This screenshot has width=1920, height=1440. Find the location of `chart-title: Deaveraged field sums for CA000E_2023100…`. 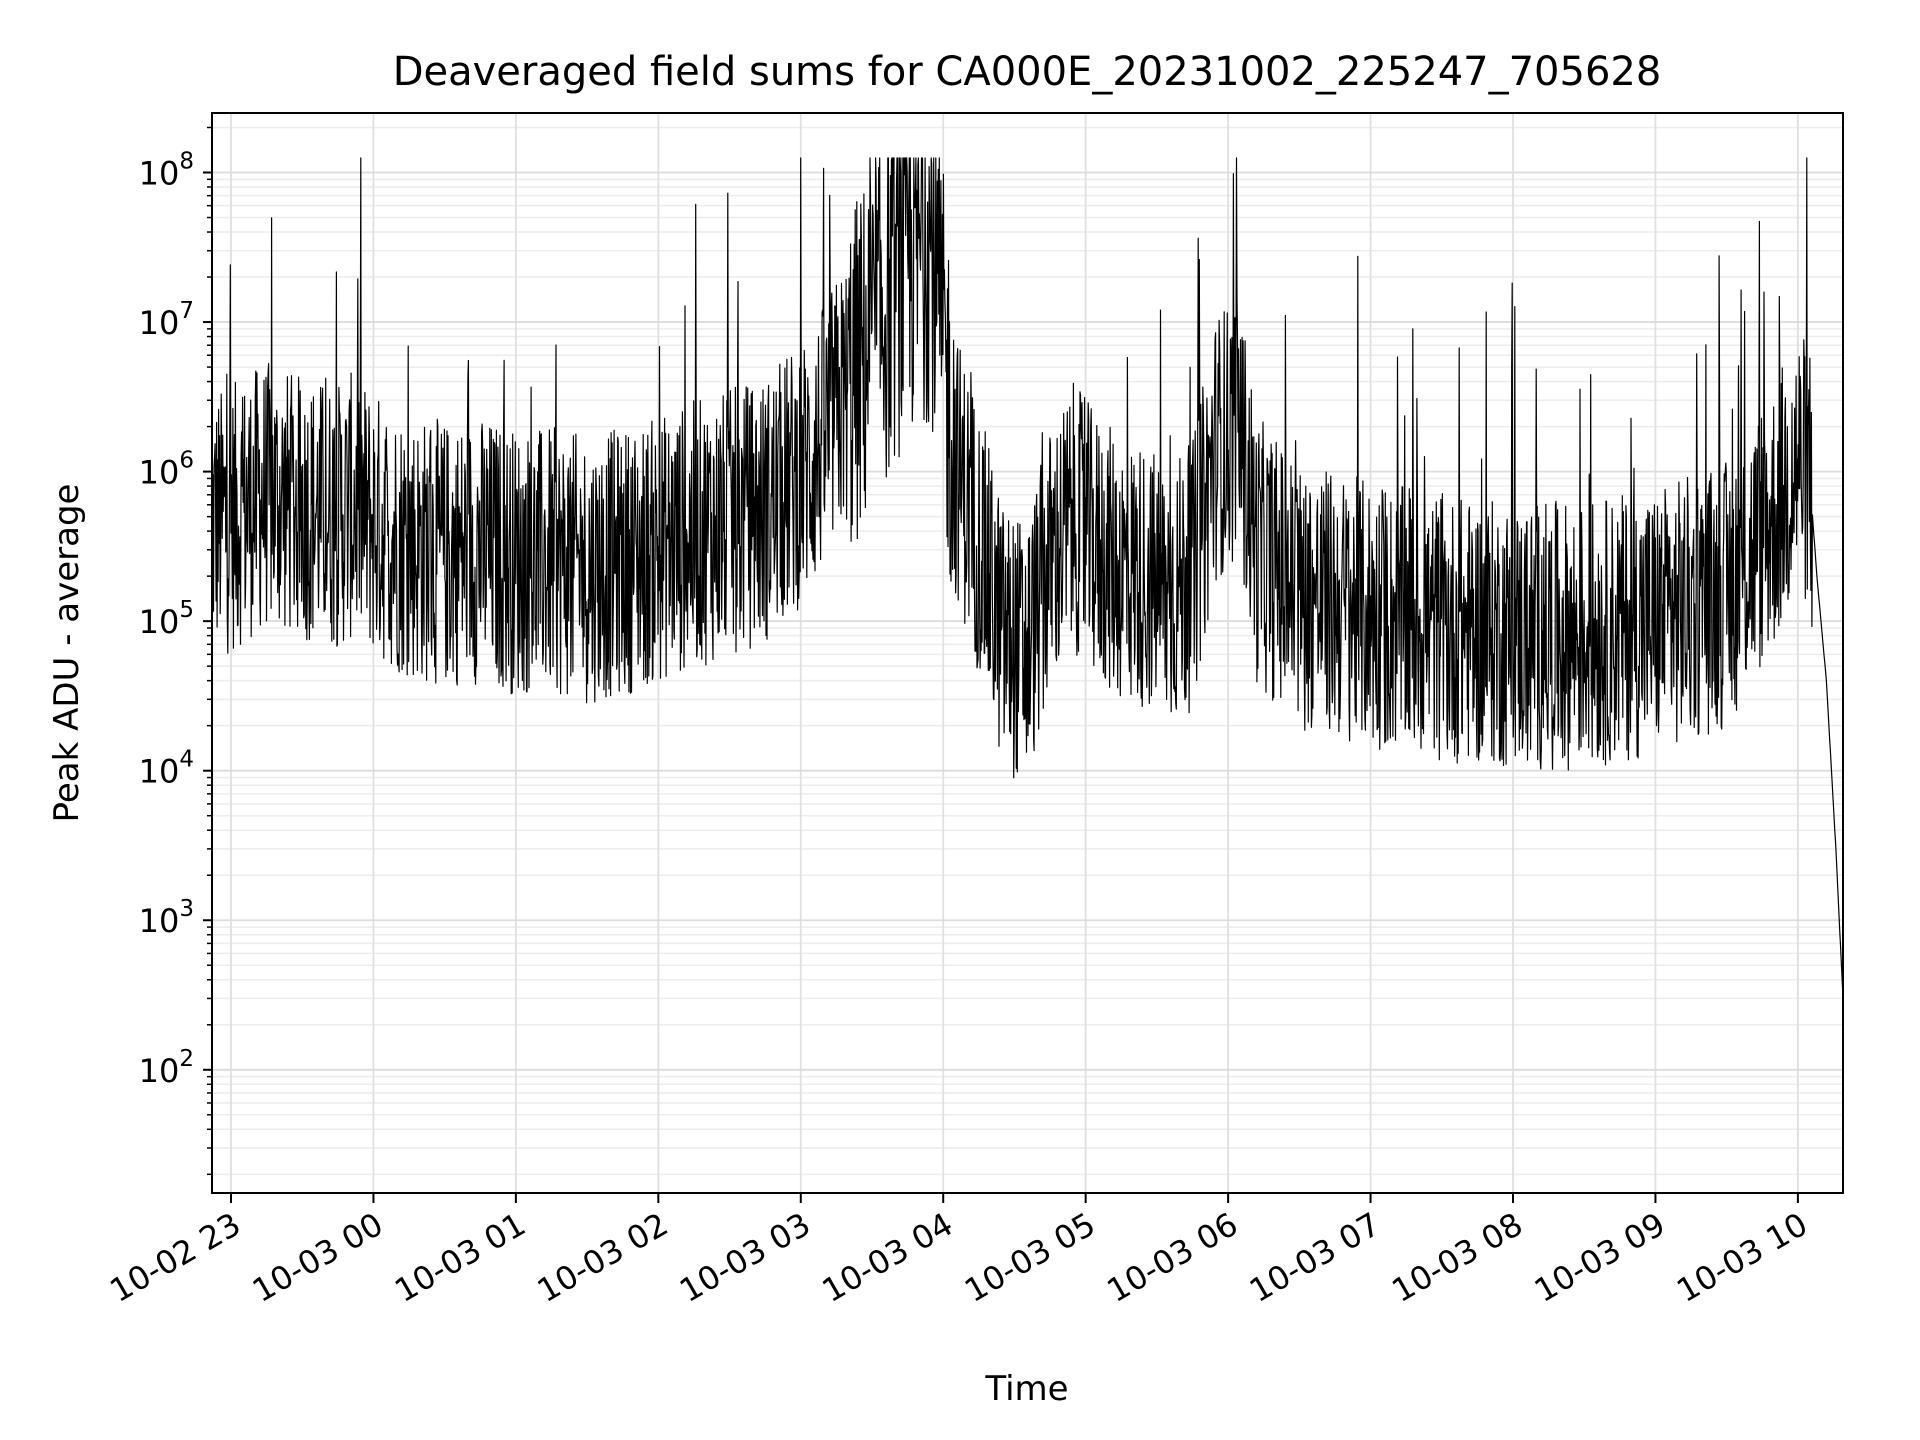

chart-title: Deaveraged field sums for CA000E_2023100… is located at coordinates (1027, 72).